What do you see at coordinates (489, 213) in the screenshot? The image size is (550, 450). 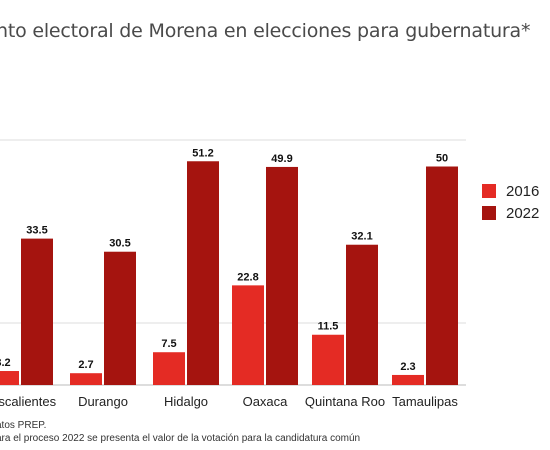 I see `legend-swatch-2022` at bounding box center [489, 213].